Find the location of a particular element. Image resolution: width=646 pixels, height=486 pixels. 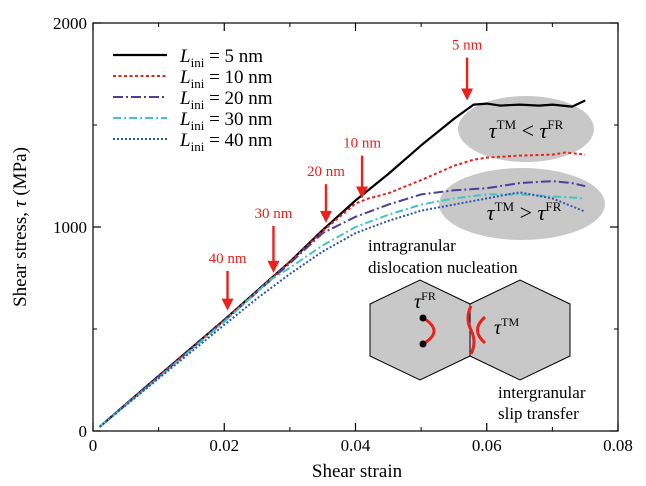

arrow-label-4: 30 nm is located at coordinates (274, 214).